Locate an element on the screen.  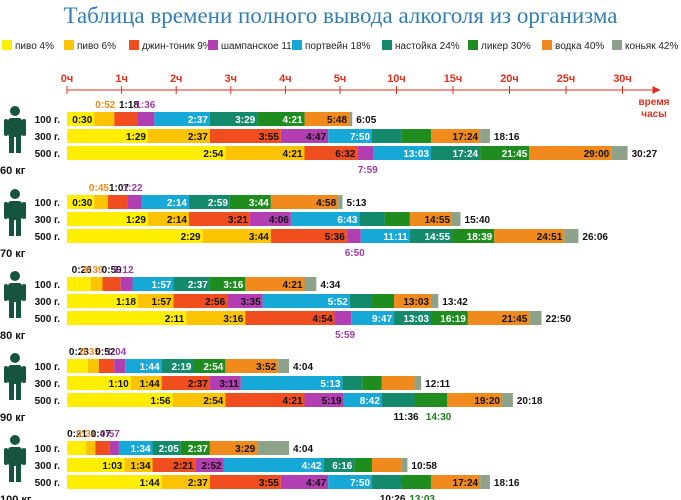
data-label: 3:11 is located at coordinates (229, 384).